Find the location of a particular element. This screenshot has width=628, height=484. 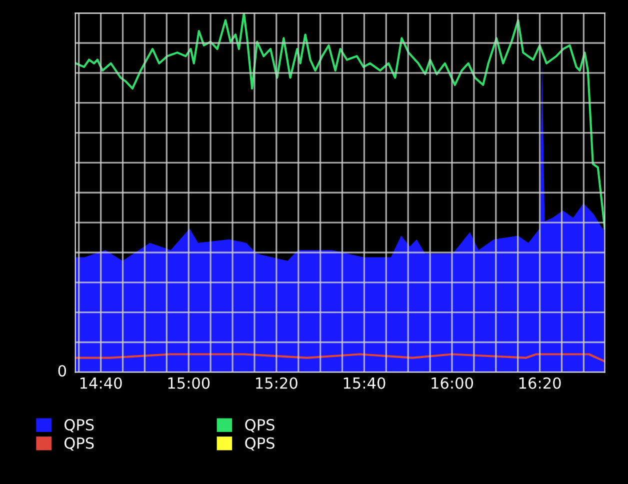

x-tick-label: 16:20 is located at coordinates (540, 383).